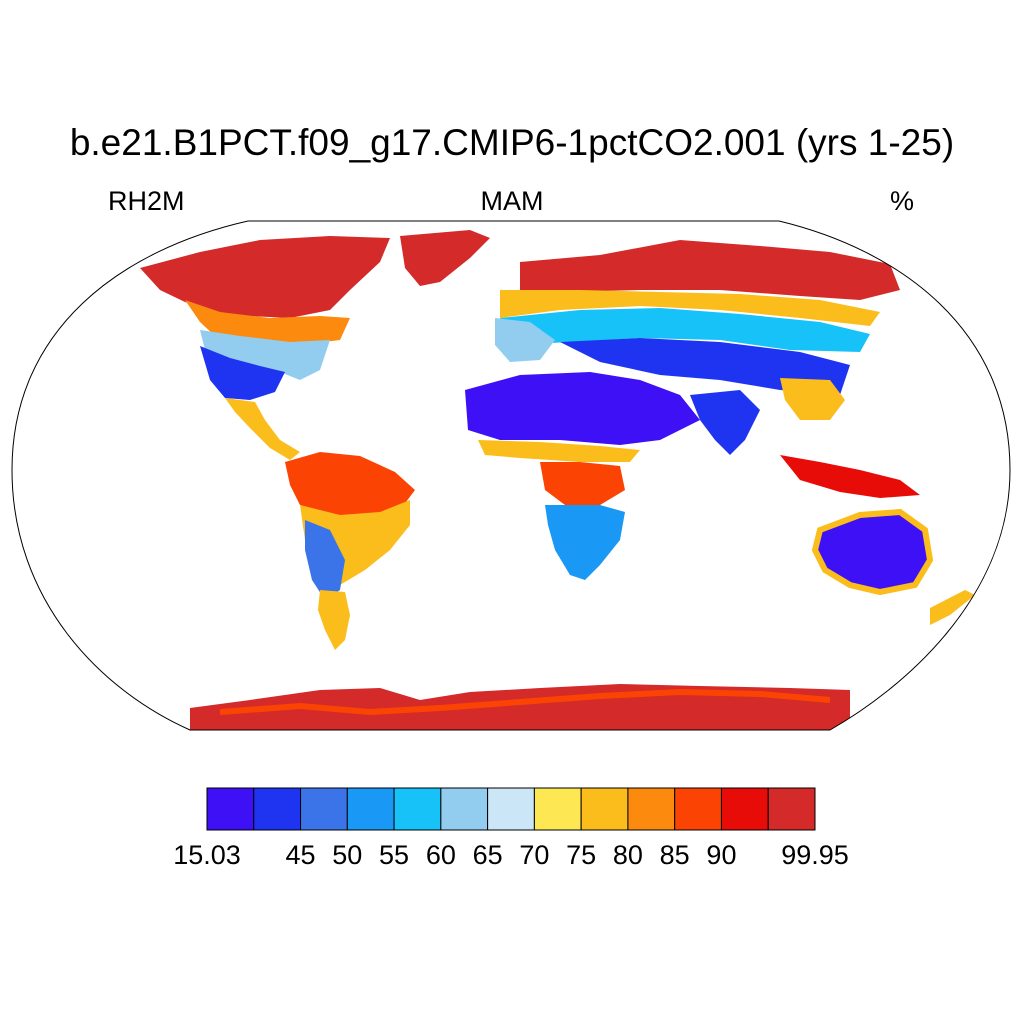 The height and width of the screenshot is (1024, 1024). What do you see at coordinates (525, 702) in the screenshot?
I see `antarctica-coast` at bounding box center [525, 702].